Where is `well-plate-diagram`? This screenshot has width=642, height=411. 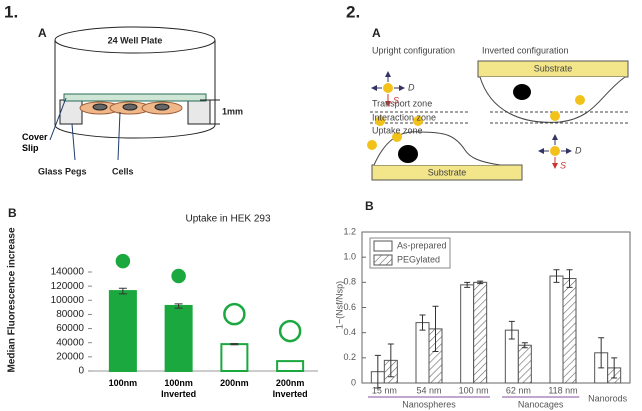
well-plate-diagram is located at coordinates (134, 93).